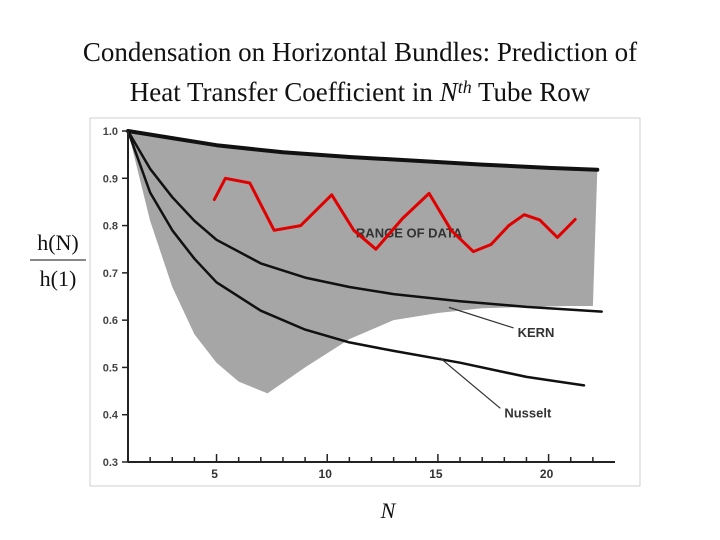 This screenshot has height=540, width=720. I want to click on y-tick-label: 0.7, so click(110, 274).